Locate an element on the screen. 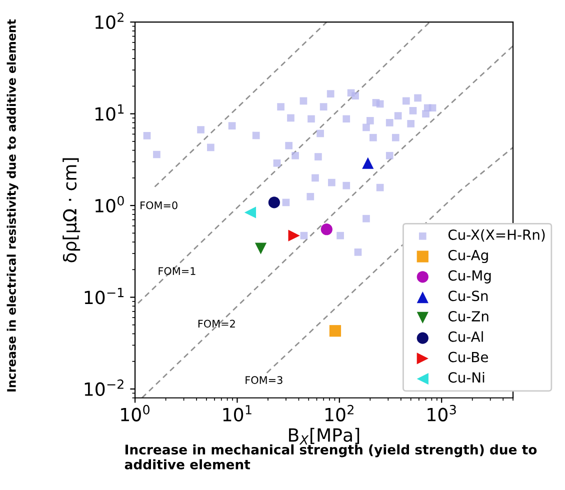 Image resolution: width=565 pixels, height=490 pixels. legend-label: Cu-X(X=H-Rn) is located at coordinates (496, 235).